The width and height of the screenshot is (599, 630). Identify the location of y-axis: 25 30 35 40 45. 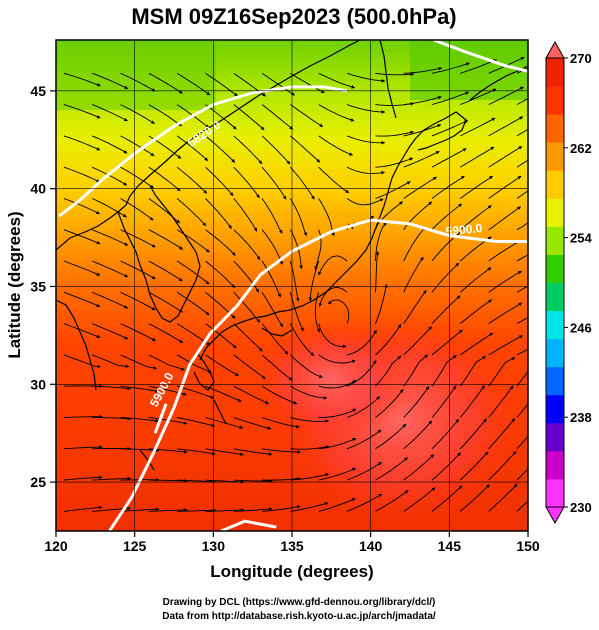
(43, 286).